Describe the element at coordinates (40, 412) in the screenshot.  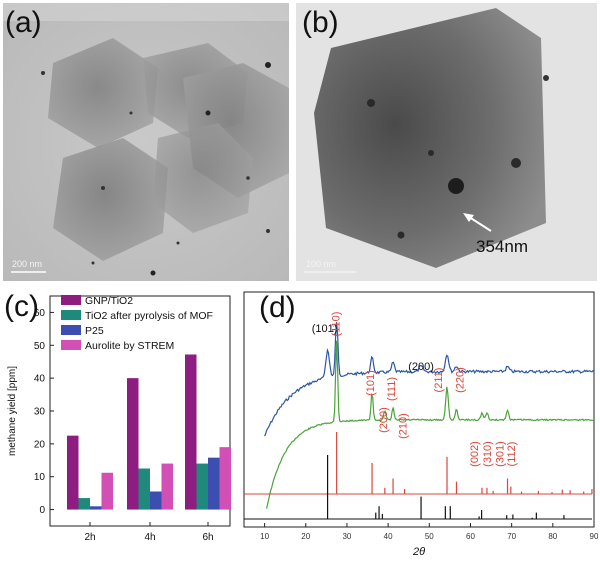
I see `y-tick-label: 30` at that location.